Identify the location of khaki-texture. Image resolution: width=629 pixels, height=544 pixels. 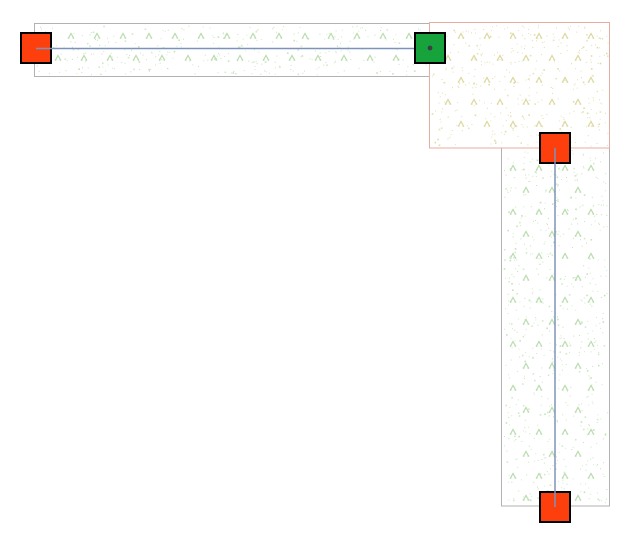
(520, 86).